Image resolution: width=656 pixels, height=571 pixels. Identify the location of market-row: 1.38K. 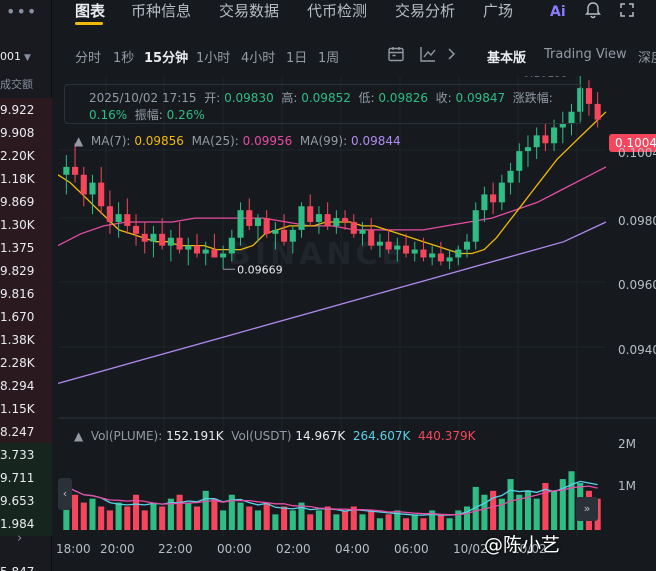
(26, 340).